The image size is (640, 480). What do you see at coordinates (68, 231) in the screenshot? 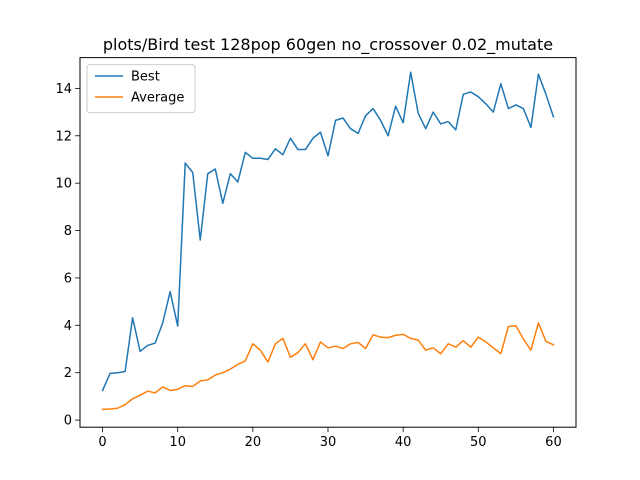
I see `y-tick-label: 8` at bounding box center [68, 231].